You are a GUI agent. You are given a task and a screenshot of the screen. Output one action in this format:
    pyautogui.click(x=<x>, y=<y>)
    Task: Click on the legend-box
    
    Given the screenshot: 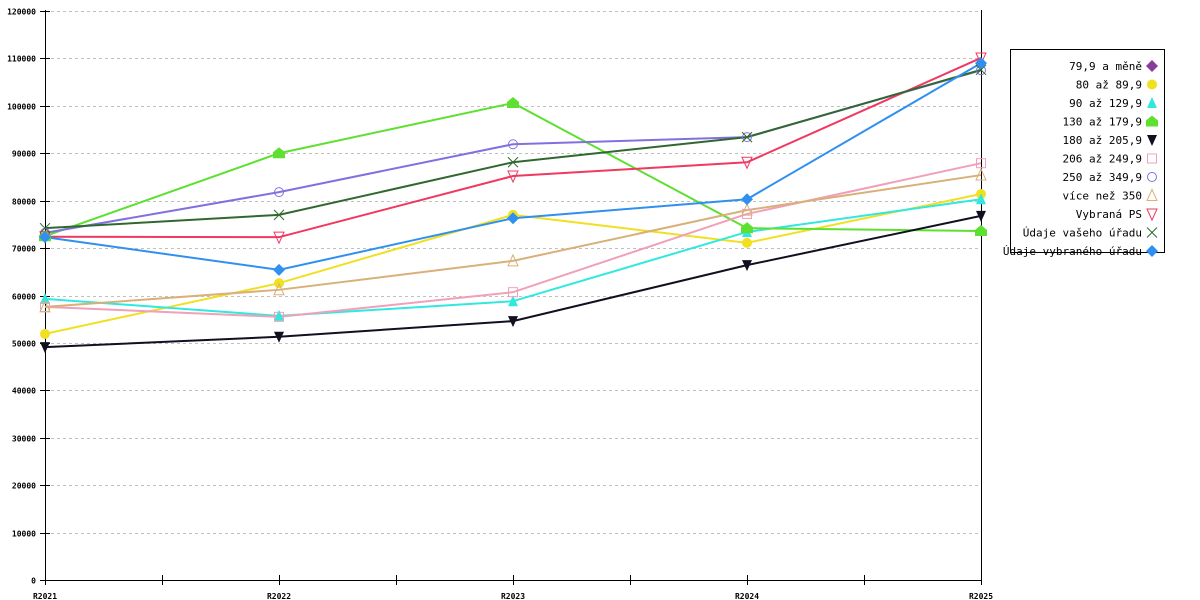 What is the action you would take?
    pyautogui.click(x=1087, y=151)
    